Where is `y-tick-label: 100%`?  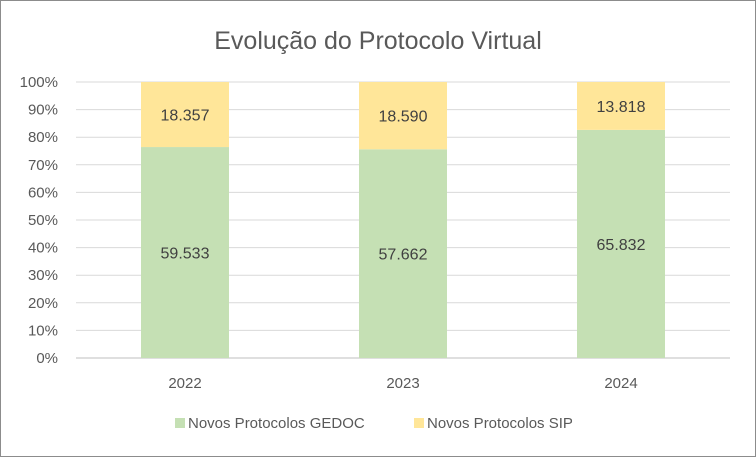
y-tick-label: 100% is located at coordinates (39, 82).